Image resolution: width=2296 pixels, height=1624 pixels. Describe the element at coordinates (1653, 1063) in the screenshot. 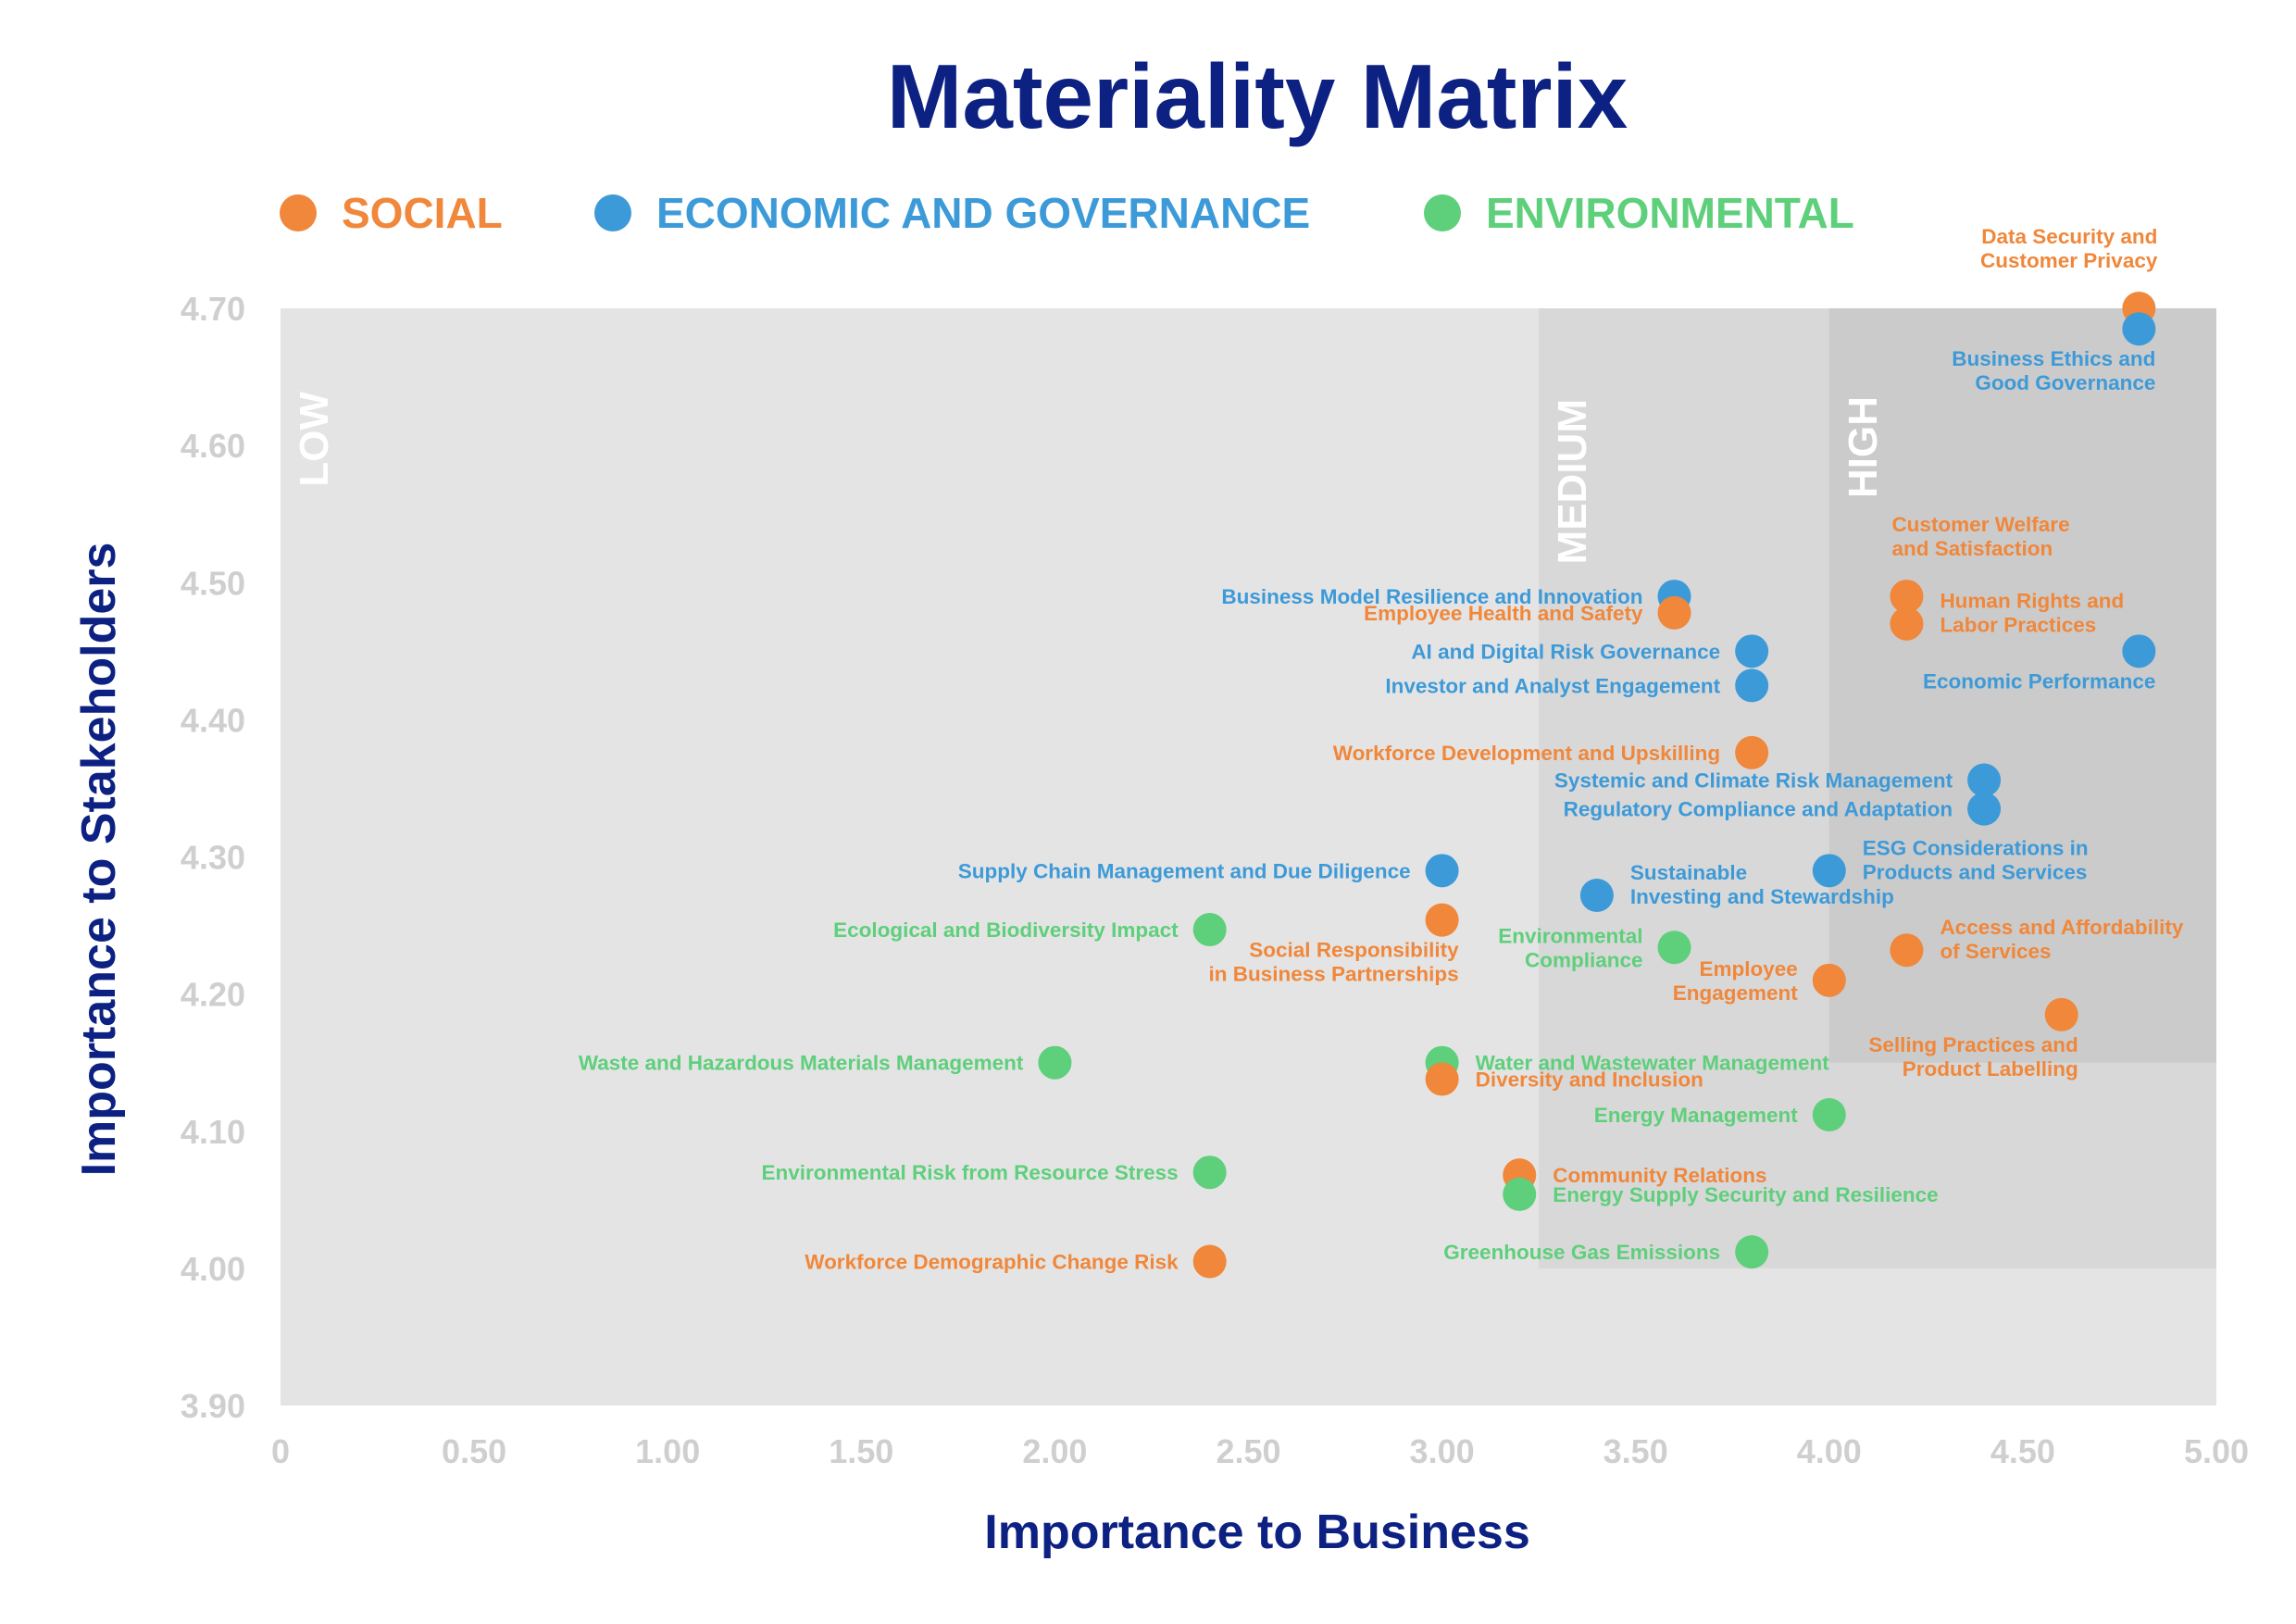

I see `point-label: Water and Wastewater Management` at that location.